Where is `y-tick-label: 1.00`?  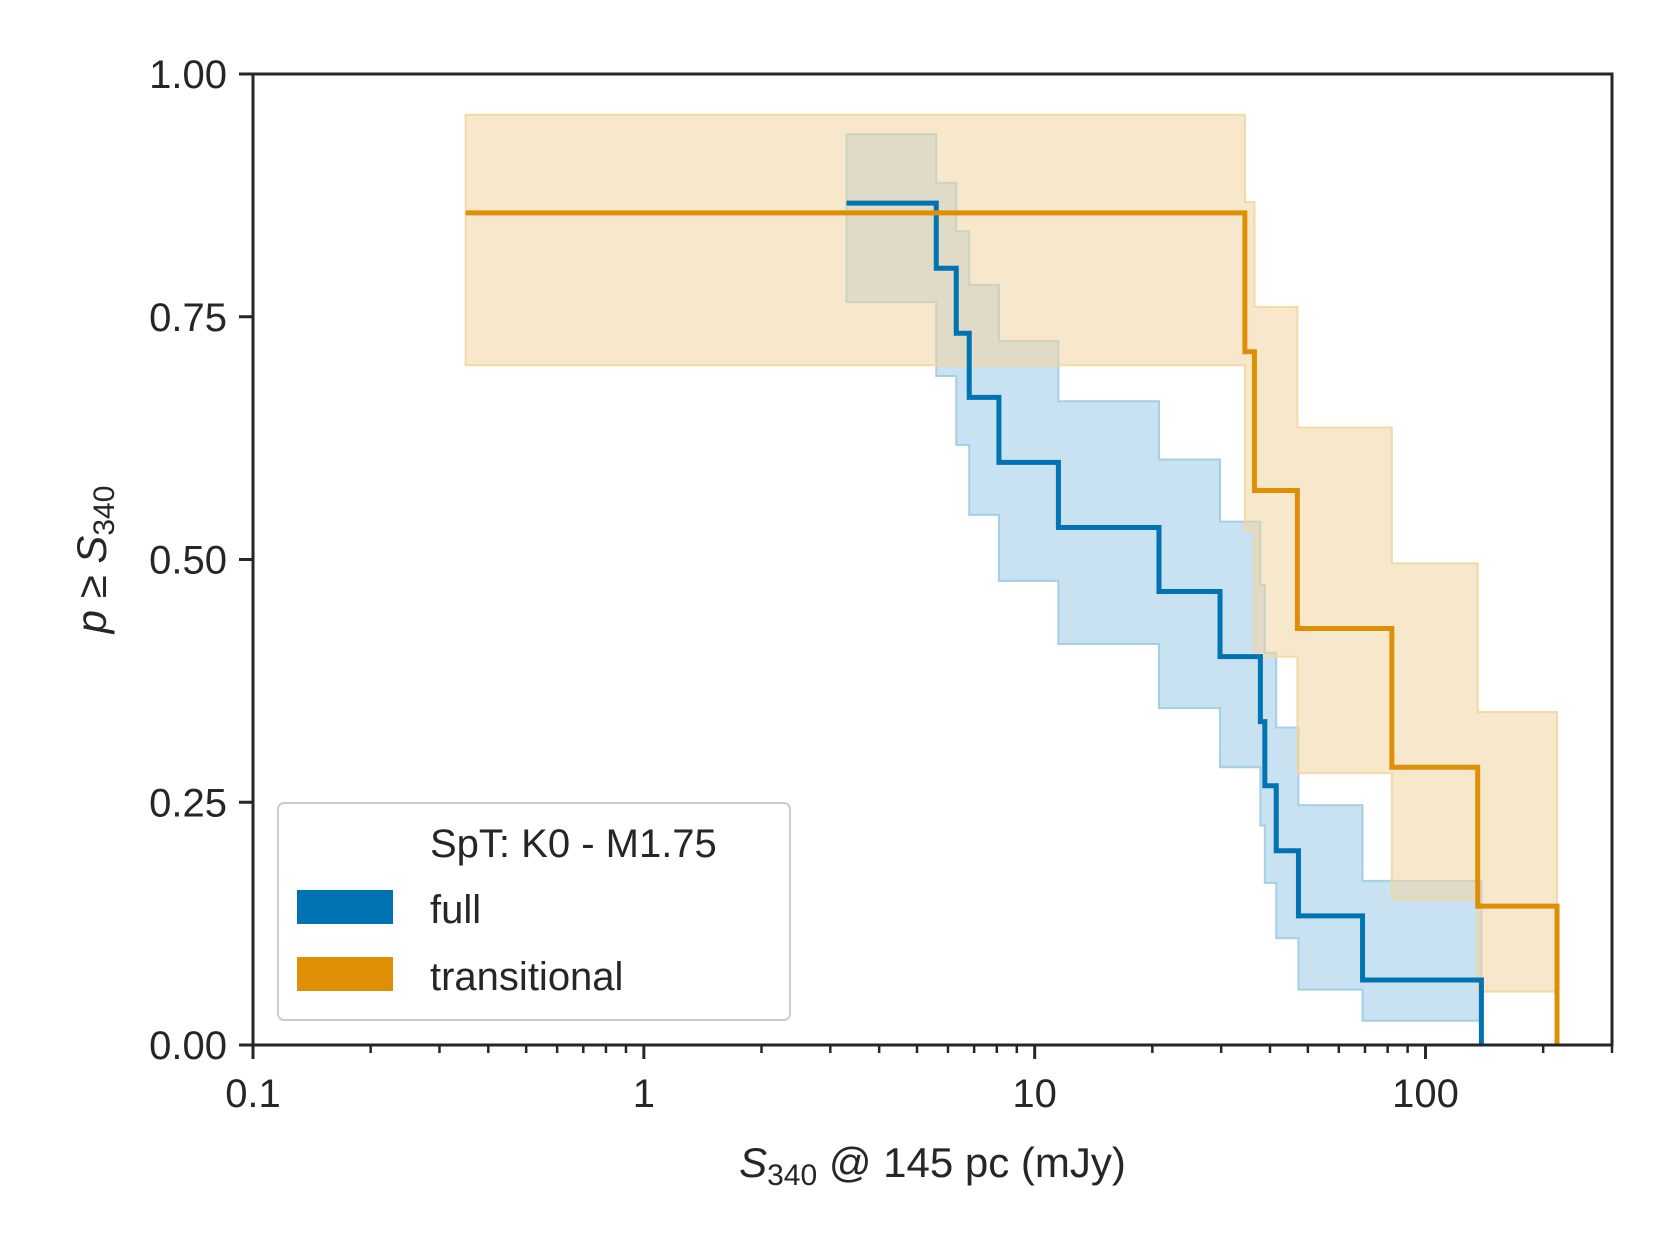 y-tick-label: 1.00 is located at coordinates (188, 75).